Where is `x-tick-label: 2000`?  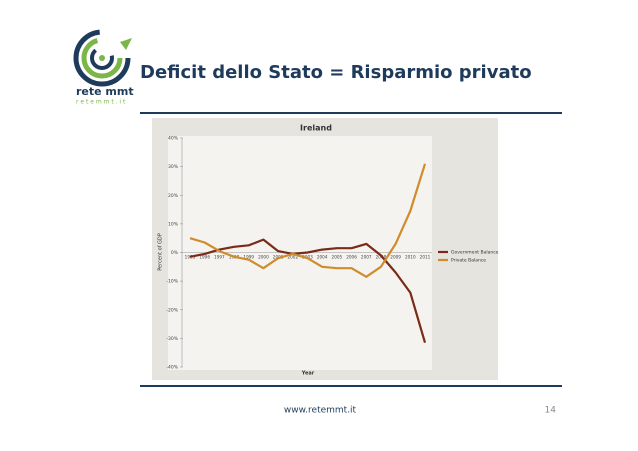
x-tick-label: 2000 is located at coordinates (263, 257).